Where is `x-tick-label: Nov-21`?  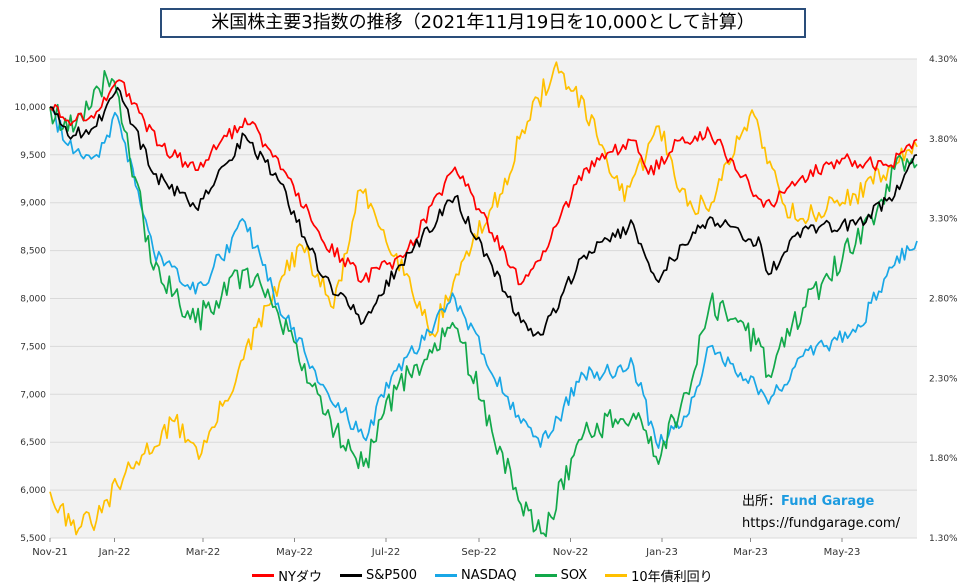
x-tick-label: Nov-21 is located at coordinates (50, 552).